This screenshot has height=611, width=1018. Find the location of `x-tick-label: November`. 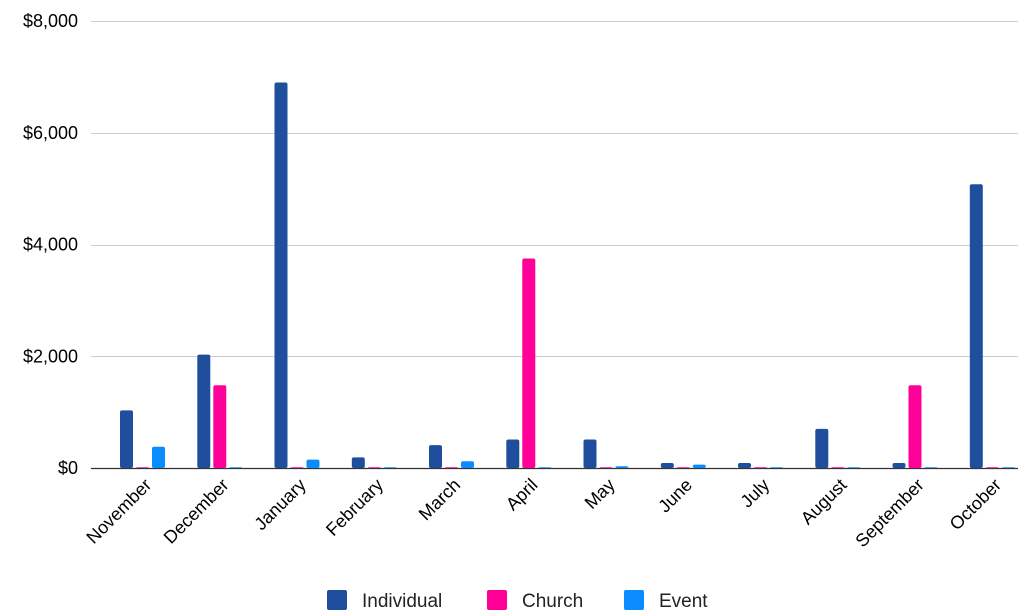

x-tick-label: November is located at coordinates (118, 511).